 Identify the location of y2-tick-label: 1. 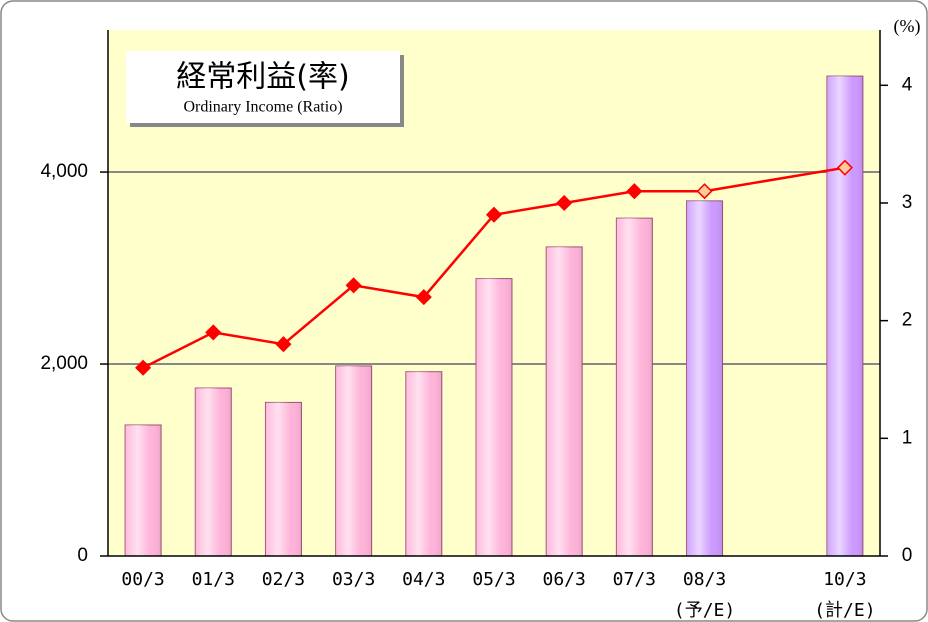
(907, 437).